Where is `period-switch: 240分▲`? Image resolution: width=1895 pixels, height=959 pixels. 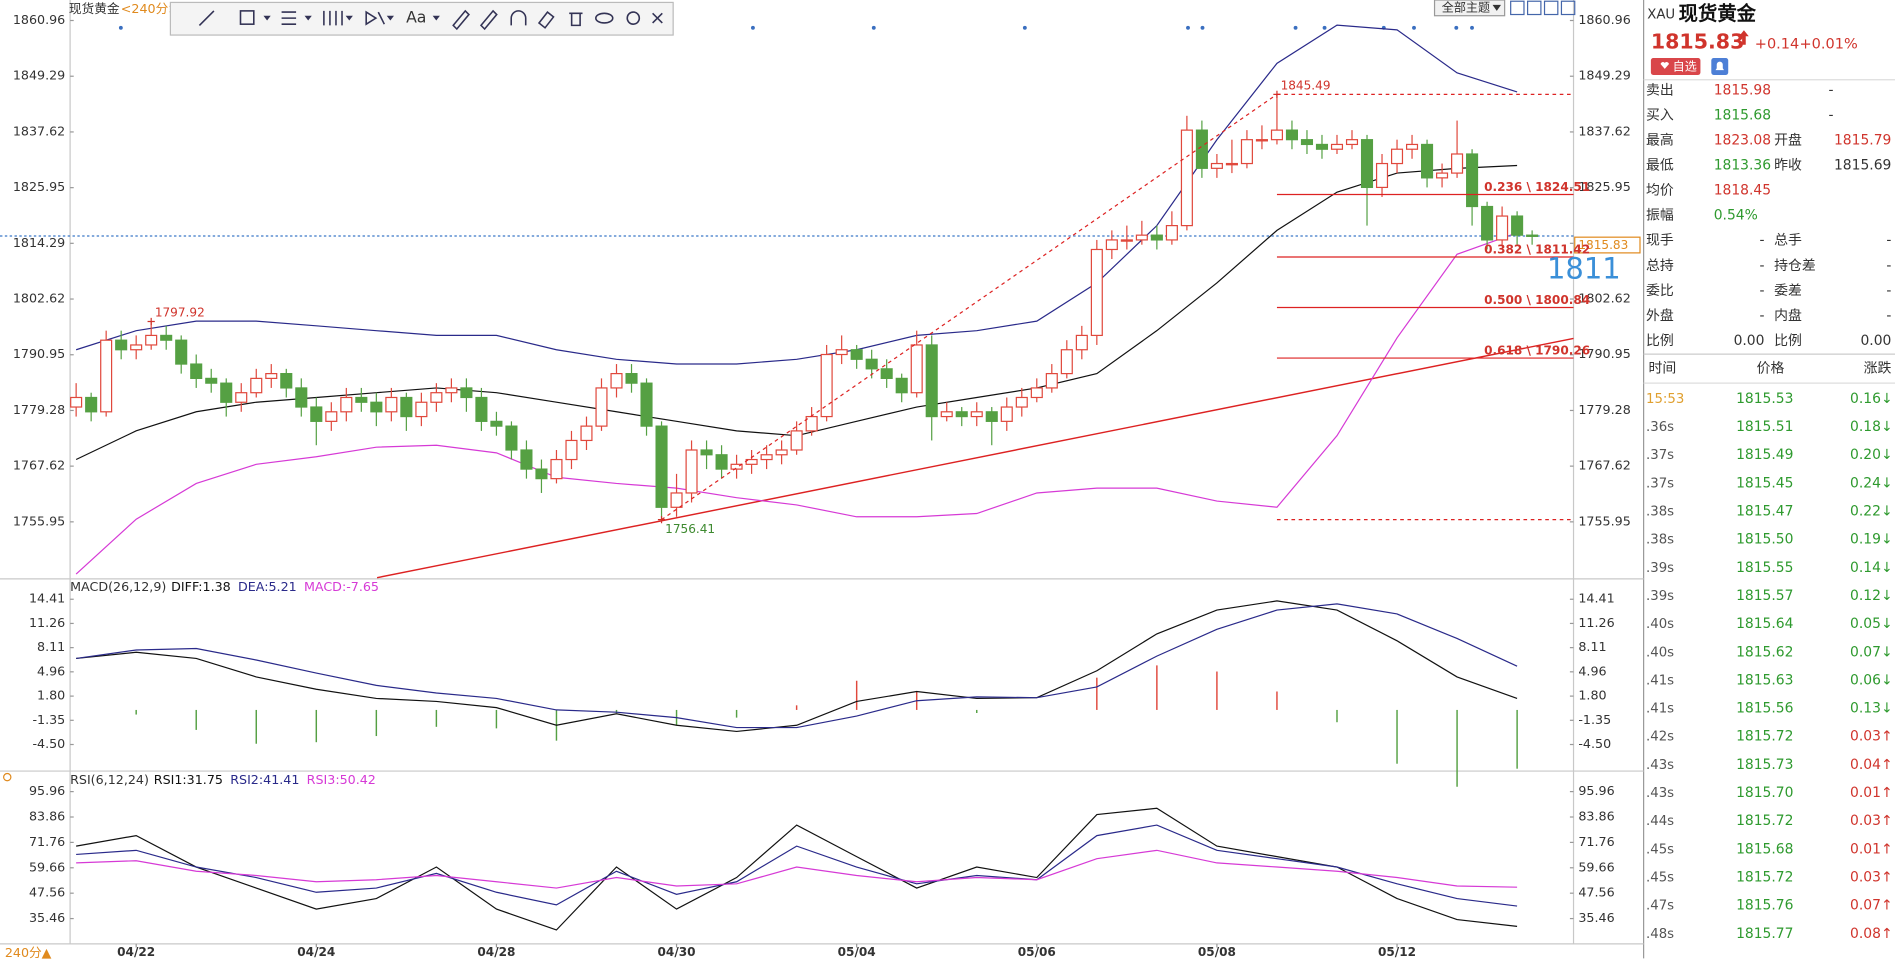 period-switch: 240分▲ is located at coordinates (28, 952).